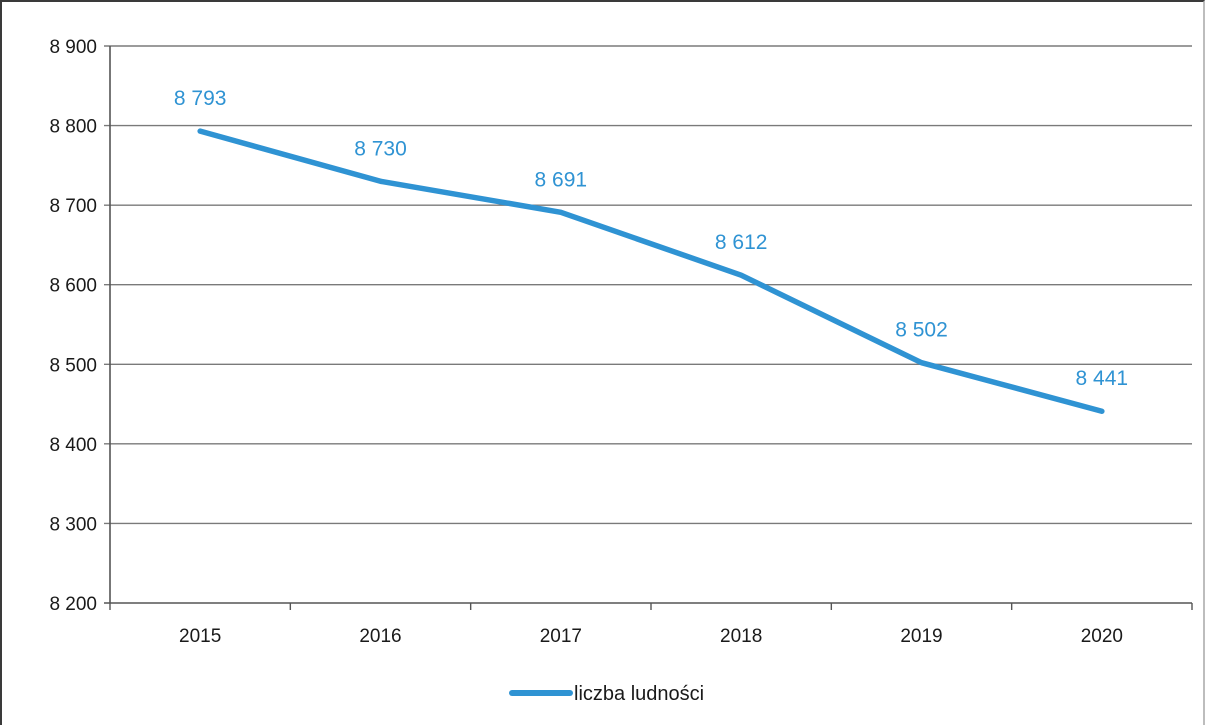 The height and width of the screenshot is (725, 1205). What do you see at coordinates (73, 604) in the screenshot?
I see `y-tick-label: 8 200` at bounding box center [73, 604].